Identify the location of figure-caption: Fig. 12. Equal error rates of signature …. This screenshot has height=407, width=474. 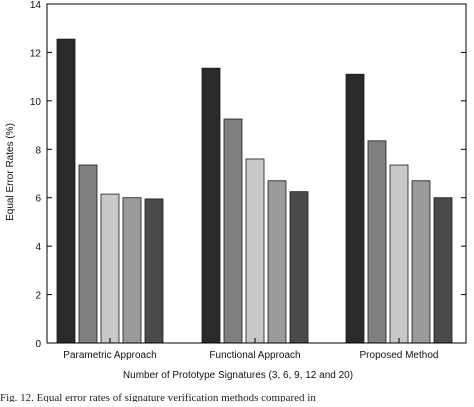
(158, 397).